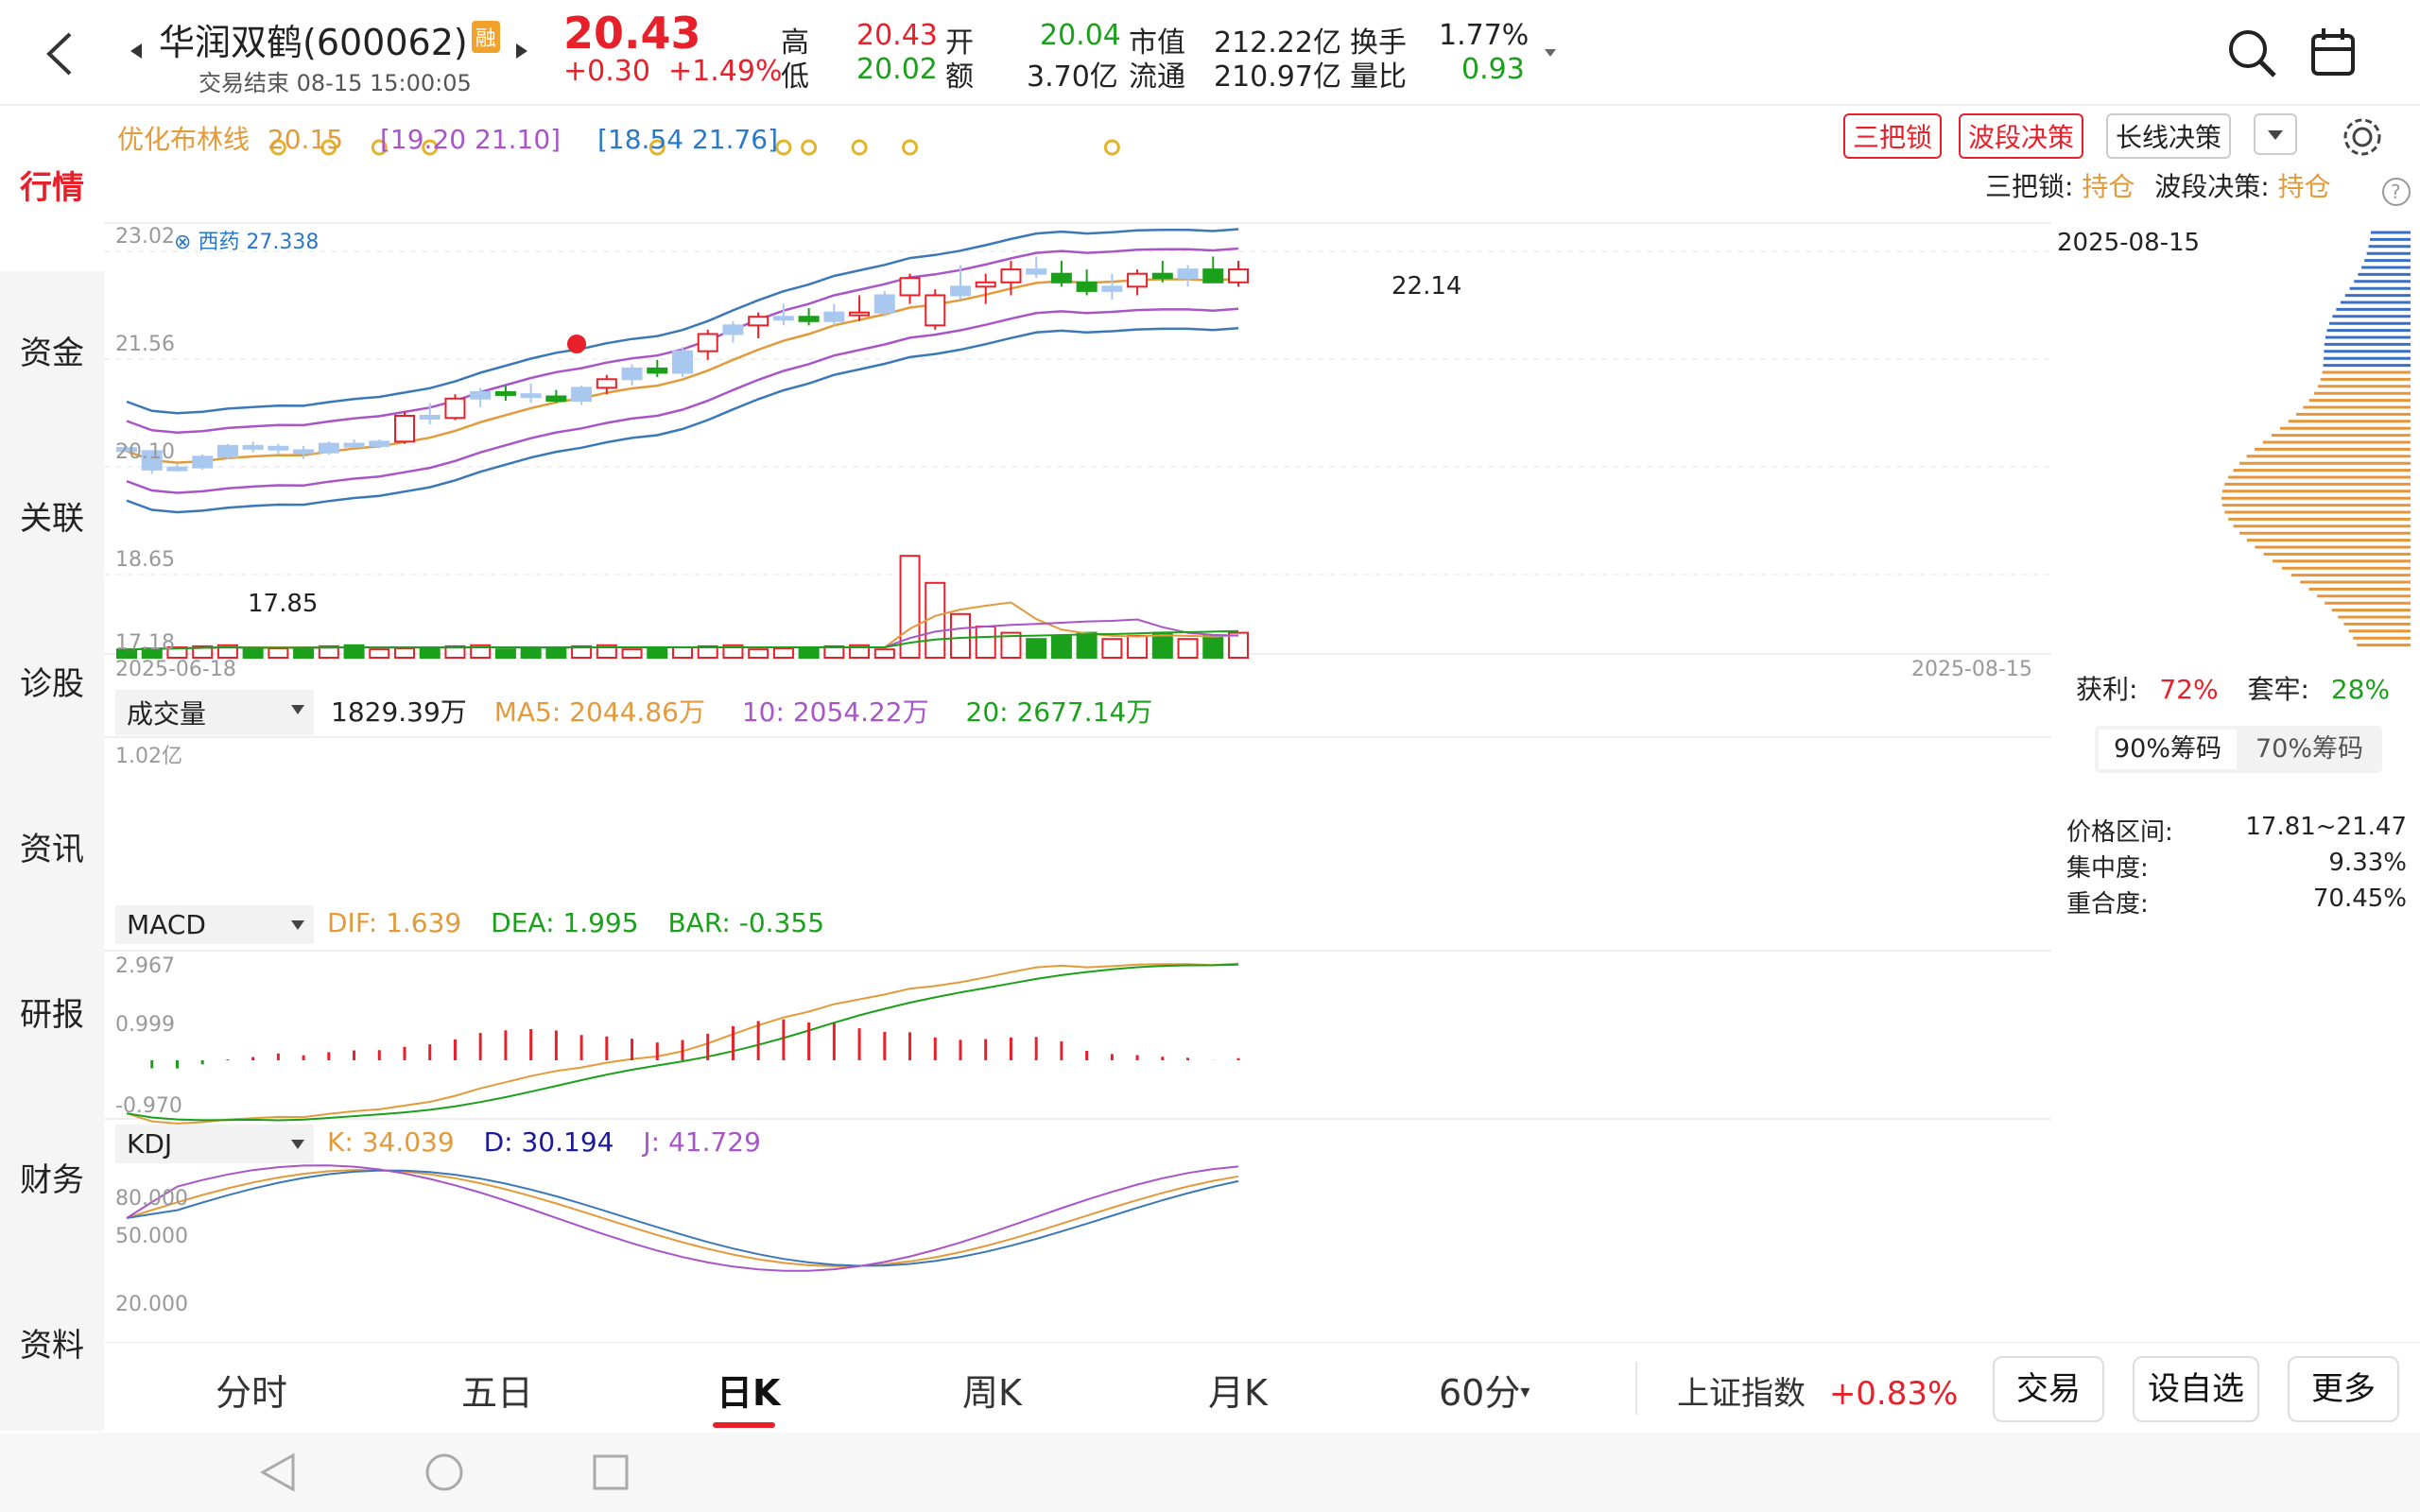  What do you see at coordinates (1551, 53) in the screenshot?
I see `expand-quote-icon` at bounding box center [1551, 53].